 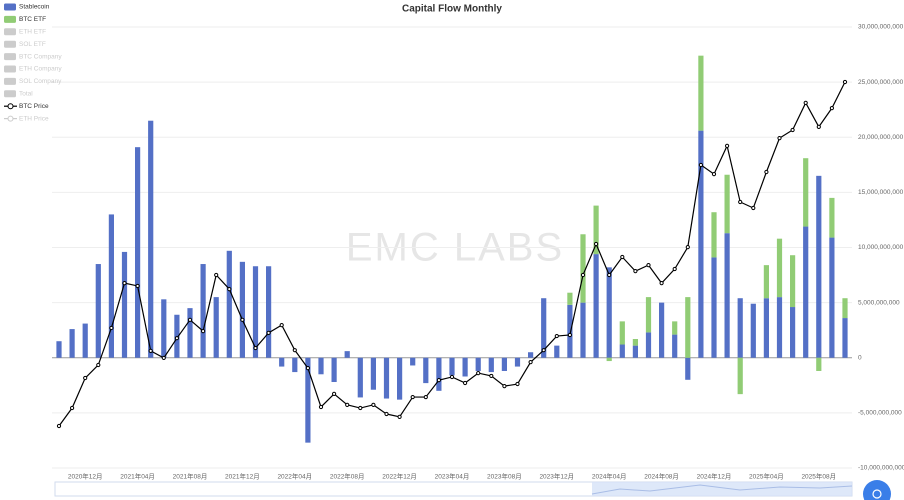 What do you see at coordinates (294, 476) in the screenshot?
I see `x-tick-label: 2022年04月` at bounding box center [294, 476].